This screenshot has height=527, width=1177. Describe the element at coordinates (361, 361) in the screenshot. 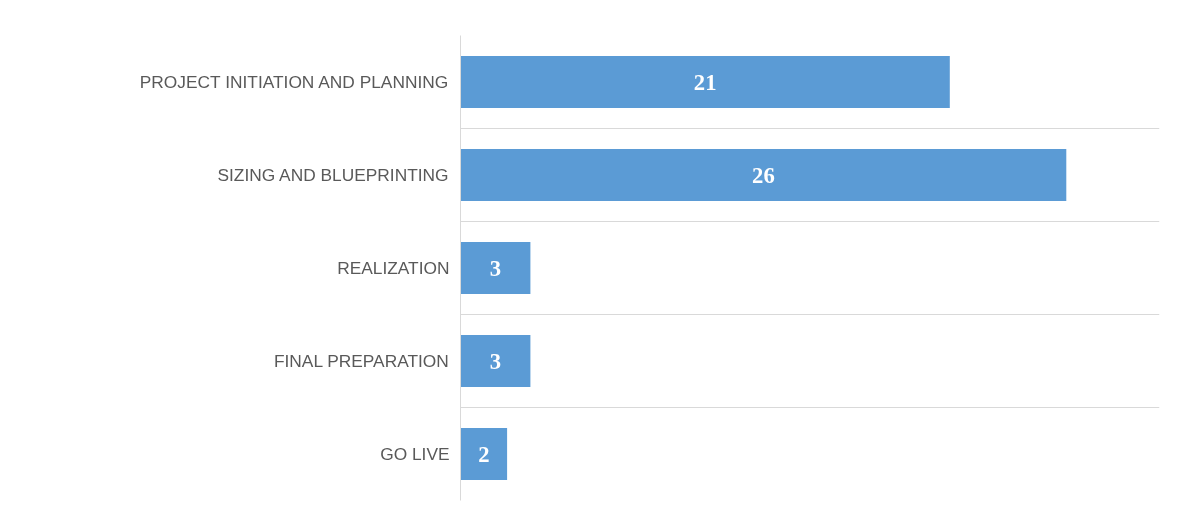

I see `y-tick-label: FINAL PREPARATION` at that location.